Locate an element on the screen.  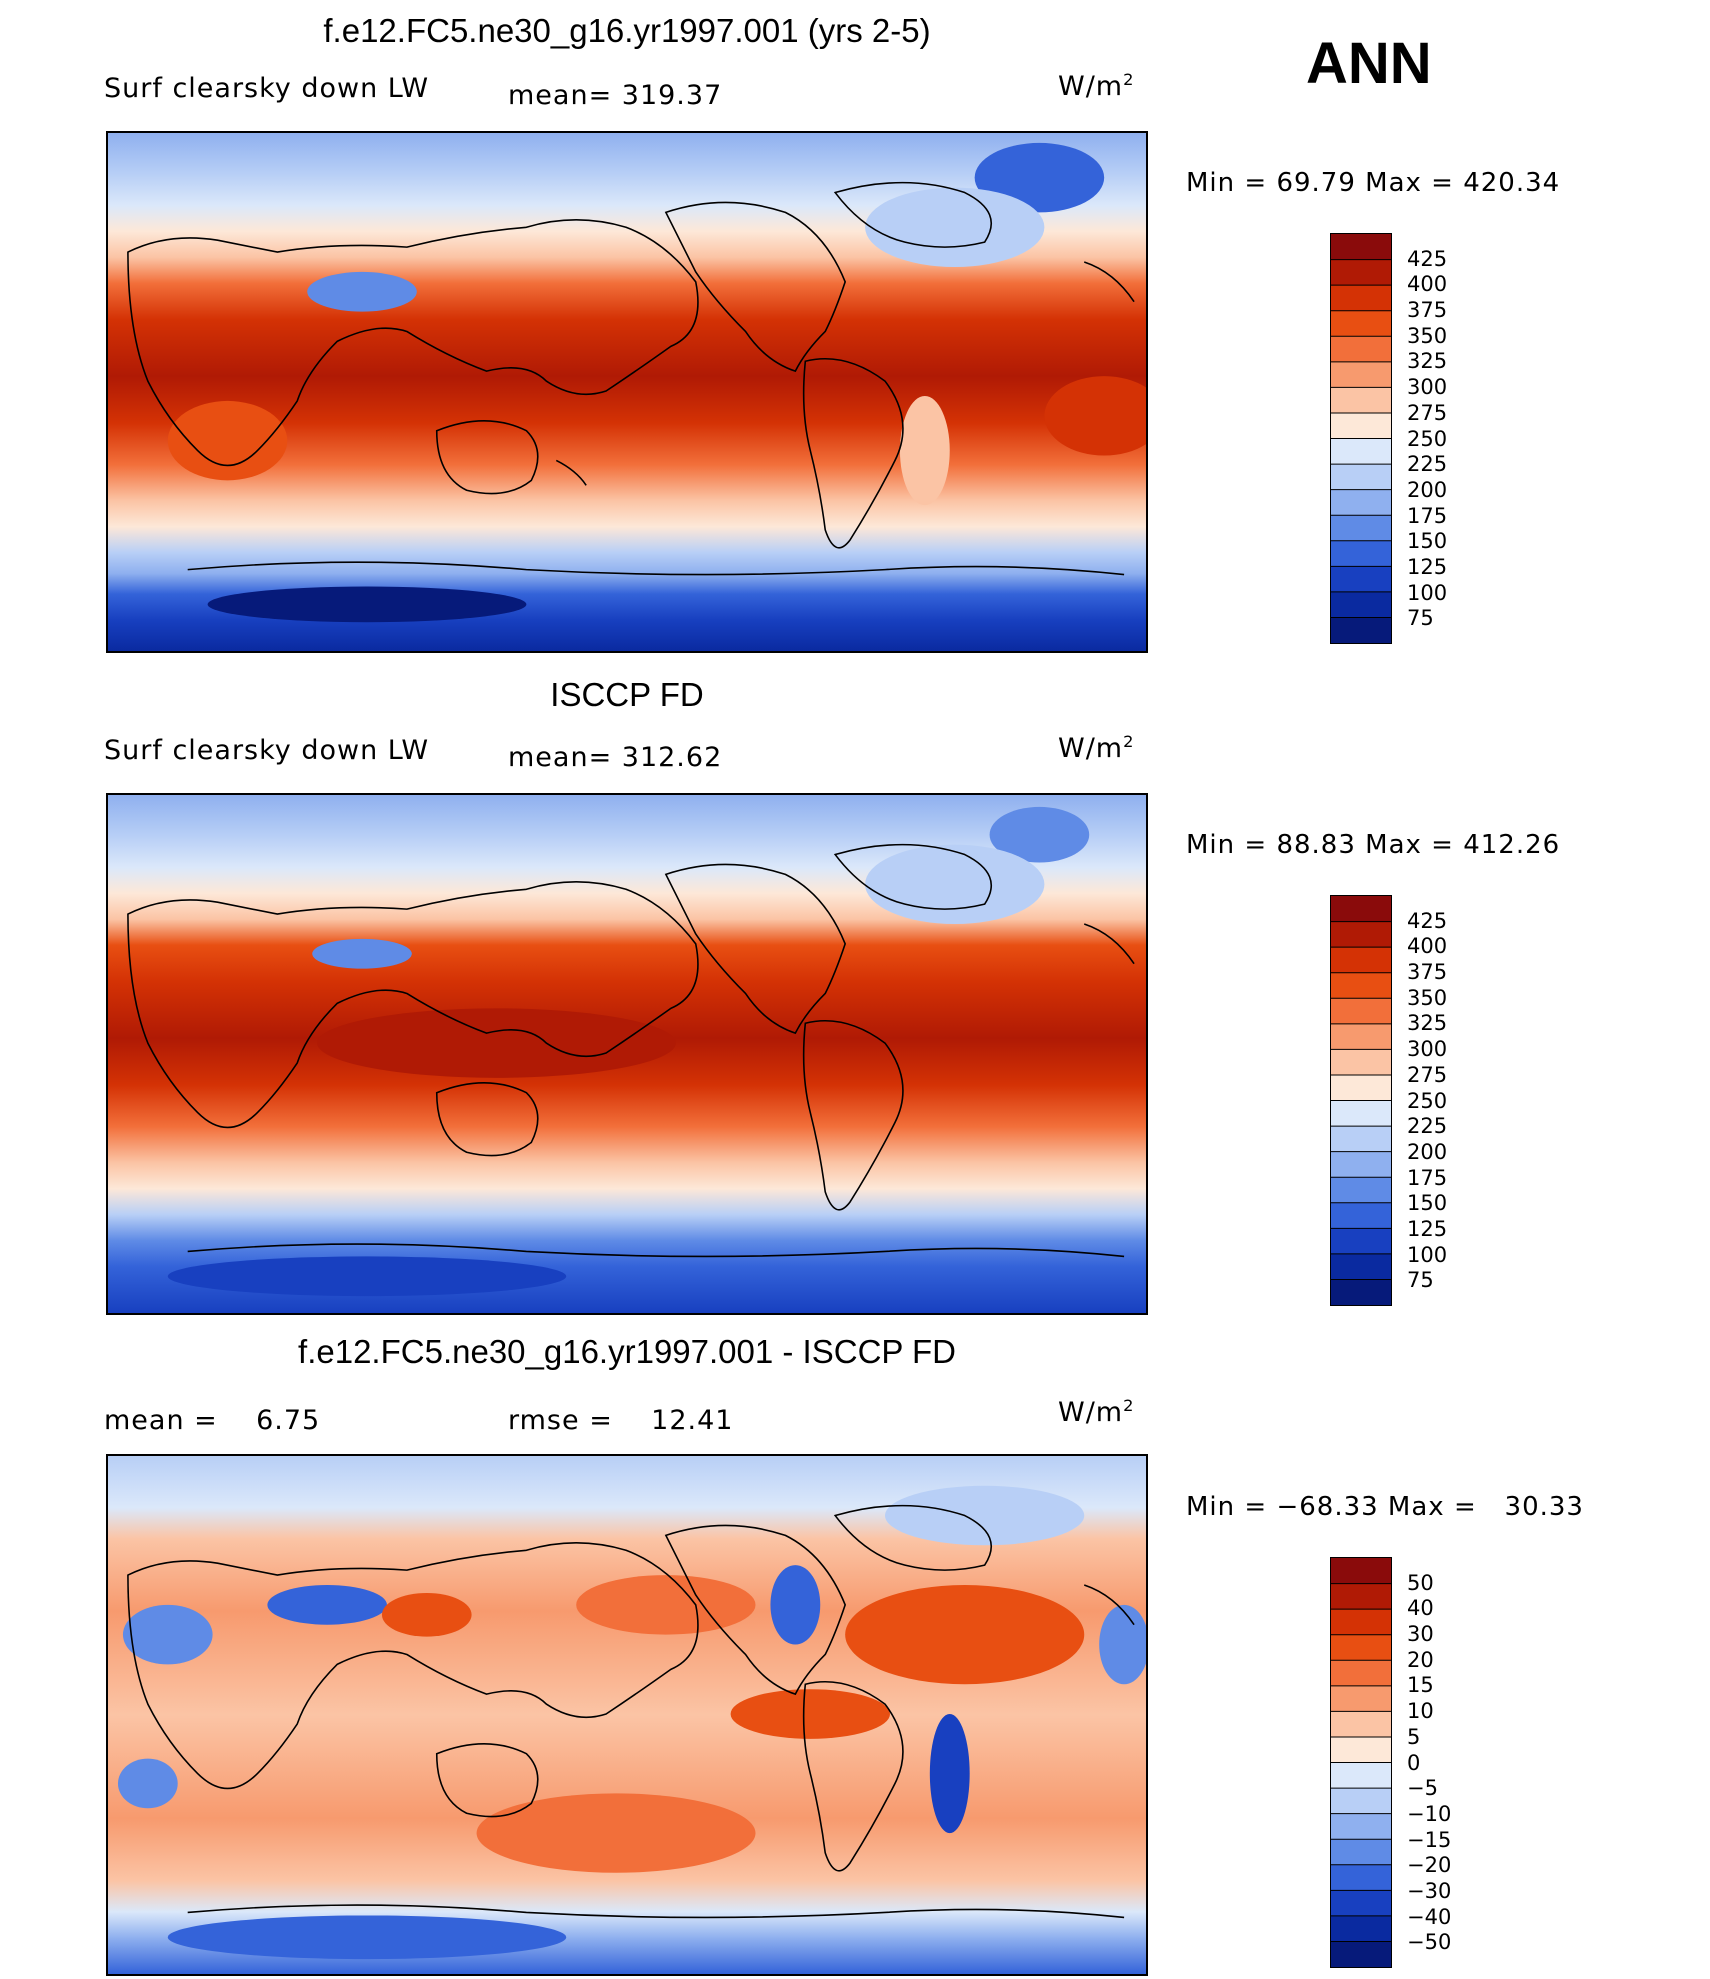
panel-2-min-max: Min = 88.83 Max = 412.26 is located at coordinates (1373, 845).